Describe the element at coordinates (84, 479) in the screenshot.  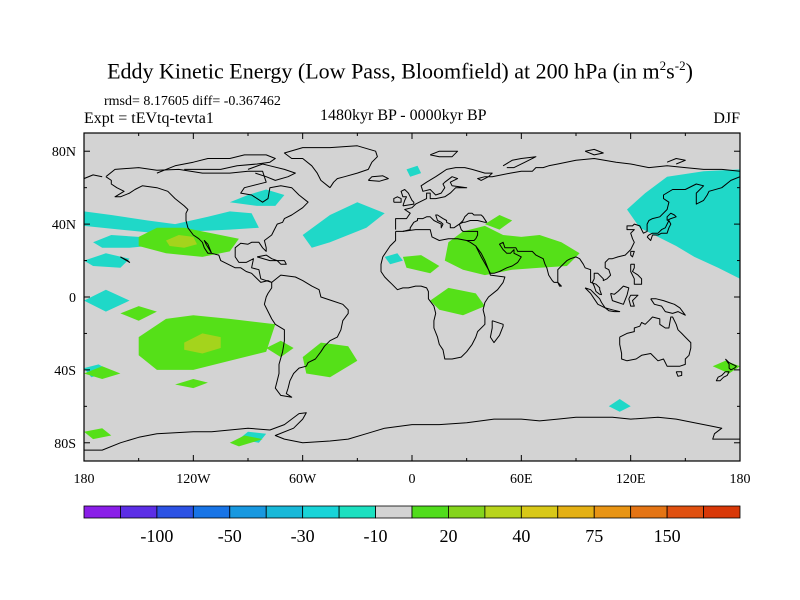
I see `x-tick-label-0: 180` at that location.